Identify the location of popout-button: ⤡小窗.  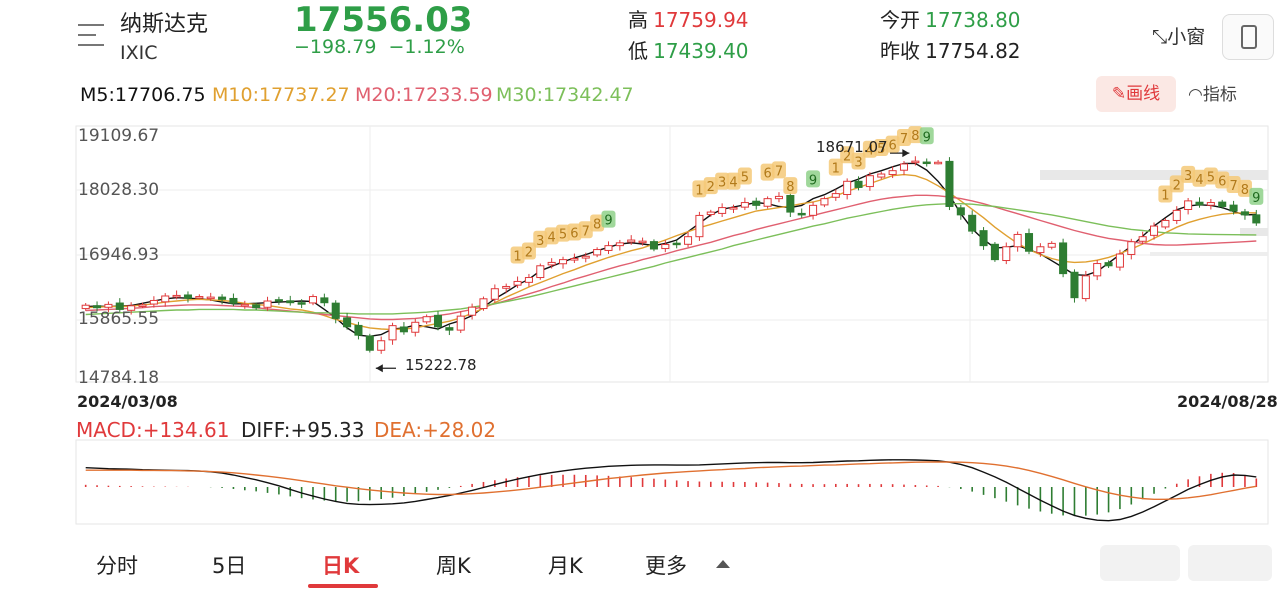
(1178, 35).